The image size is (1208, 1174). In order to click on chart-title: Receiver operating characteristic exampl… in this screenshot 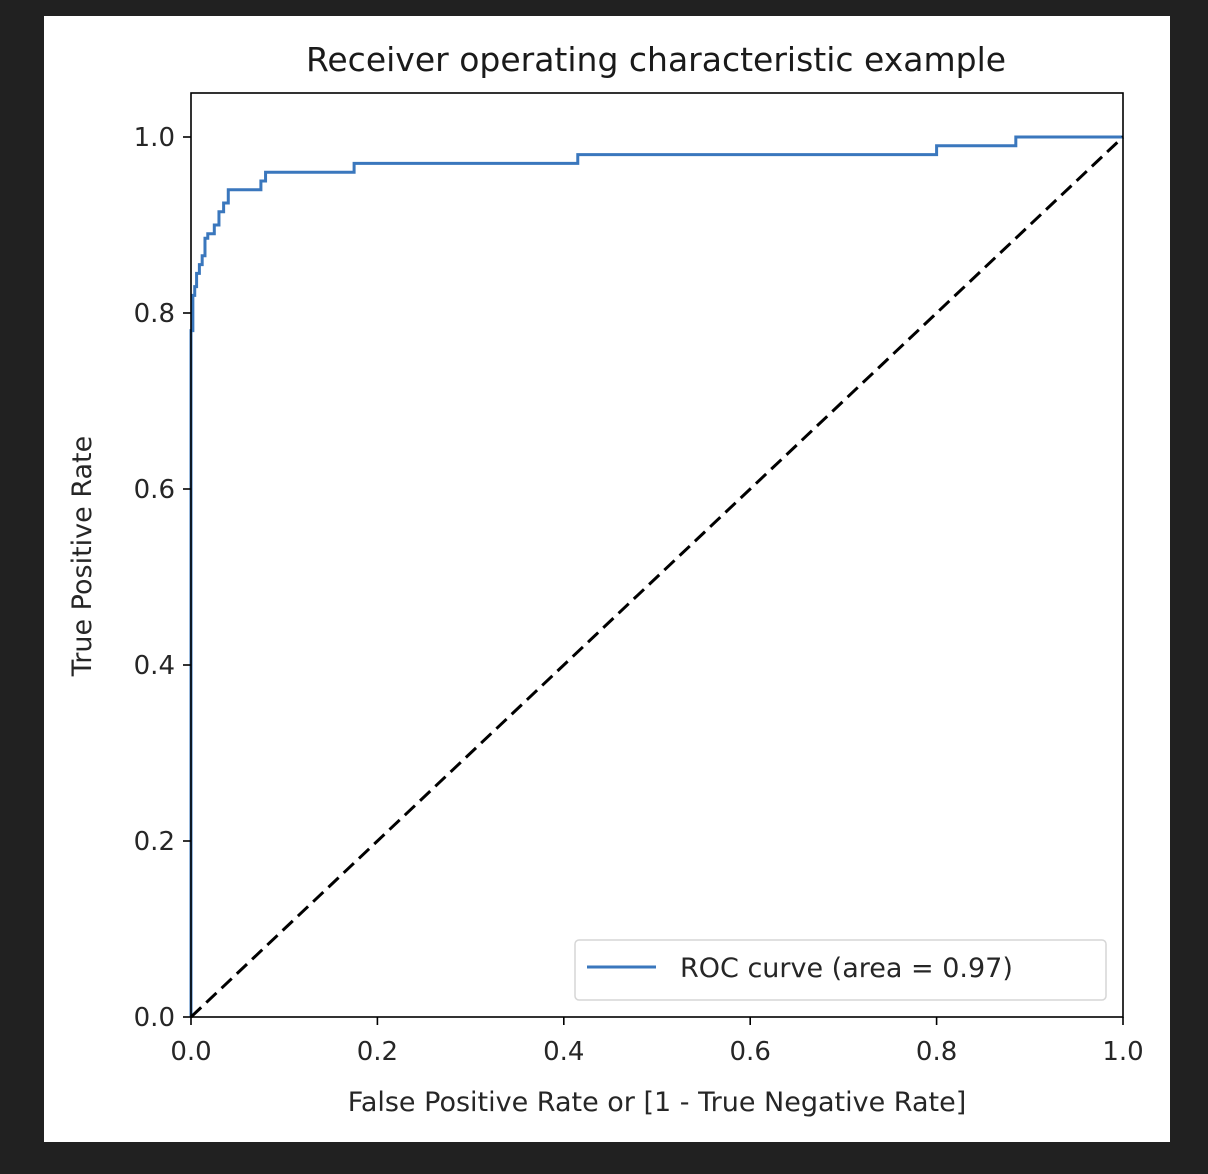, I will do `click(656, 59)`.